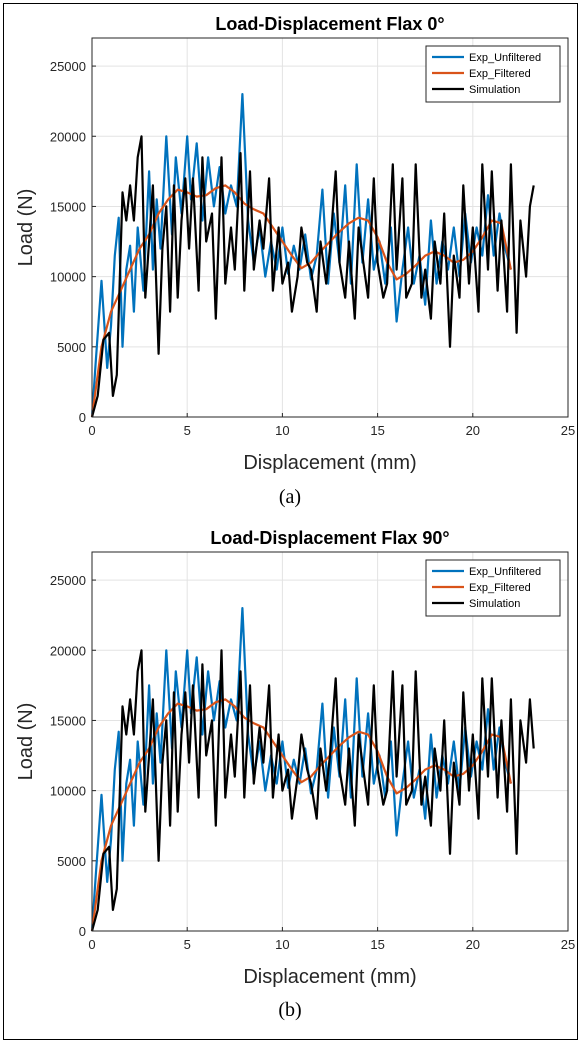 The height and width of the screenshot is (1044, 583). I want to click on chart-title: Load-Displacement Flax 0°, so click(329, 24).